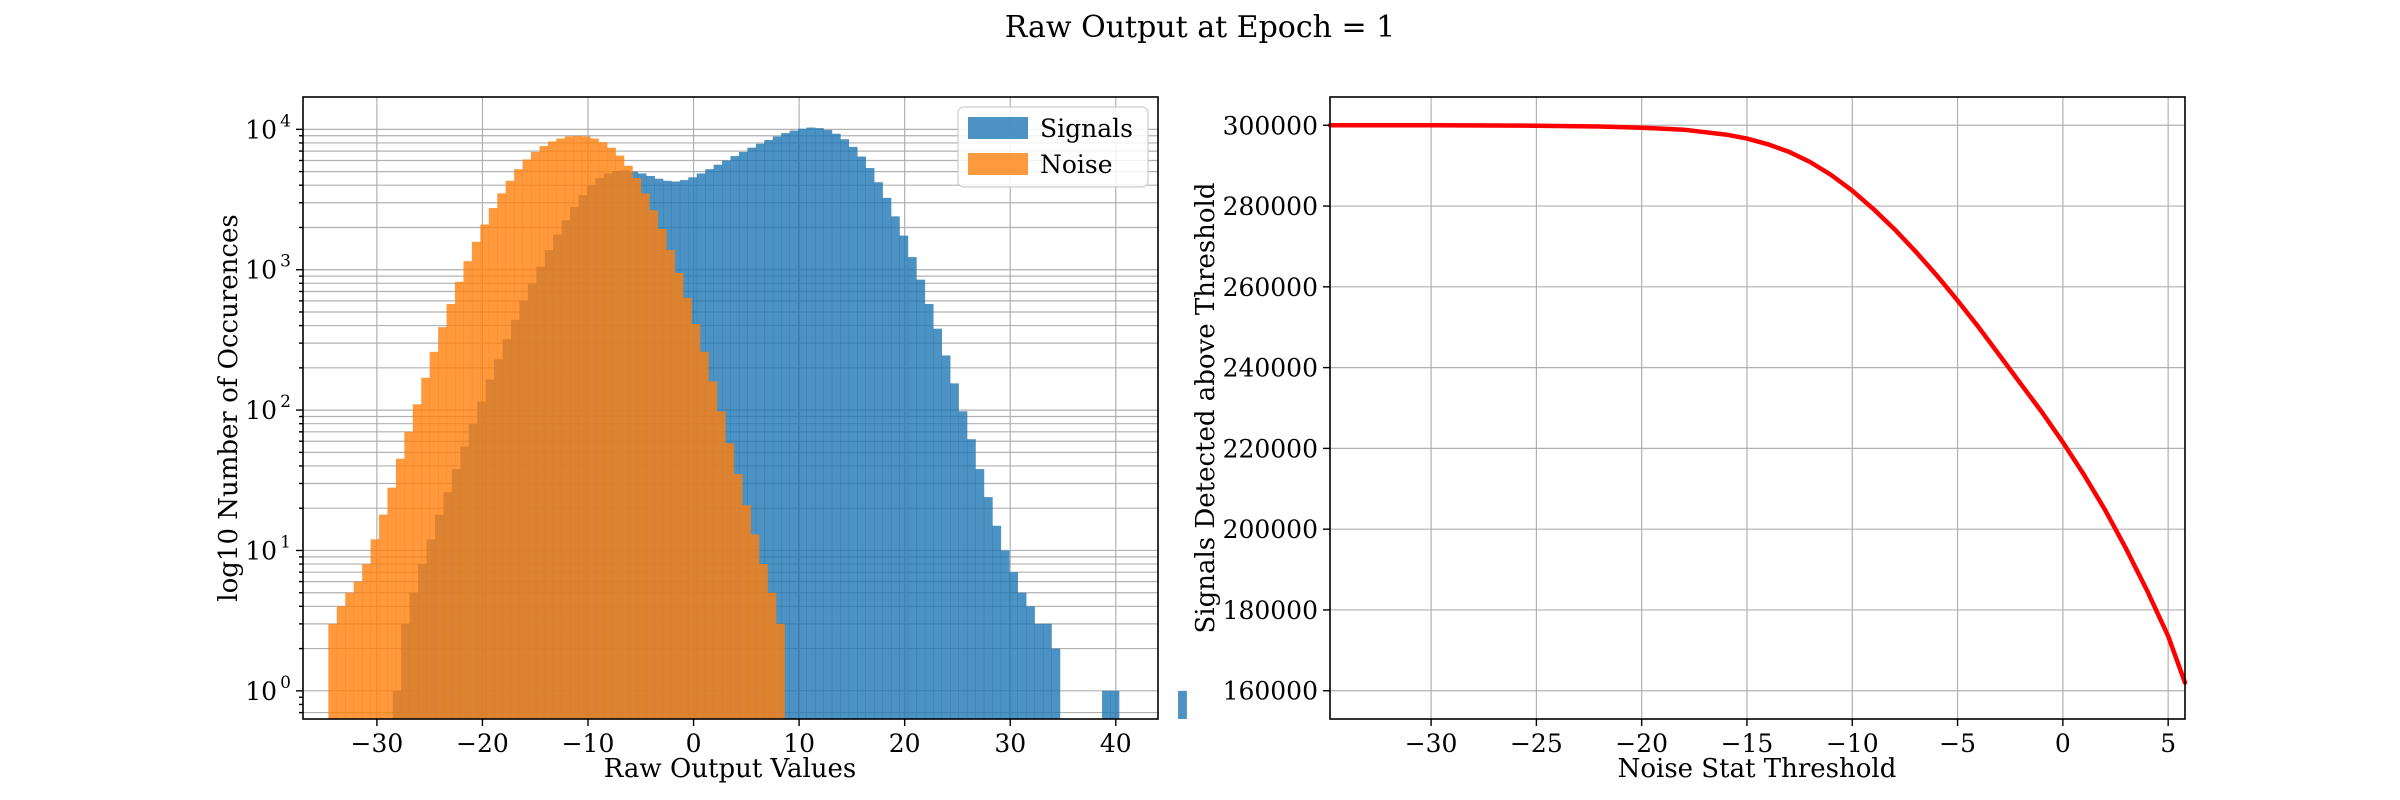 The image size is (2400, 800). What do you see at coordinates (1270, 529) in the screenshot?
I see `y-tick-label: 200000` at bounding box center [1270, 529].